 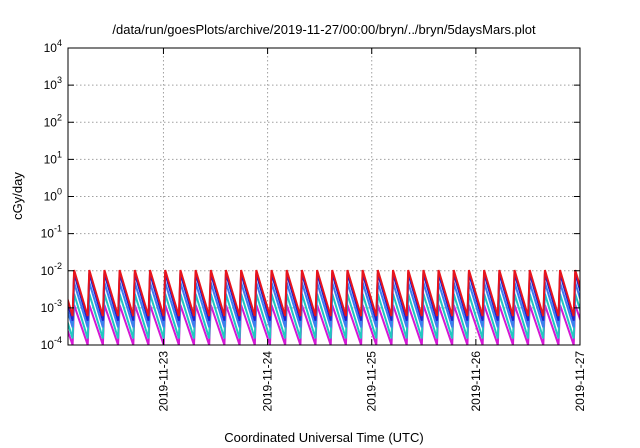 I want to click on x-tick-label: 2019-11-27, so click(x=580, y=381).